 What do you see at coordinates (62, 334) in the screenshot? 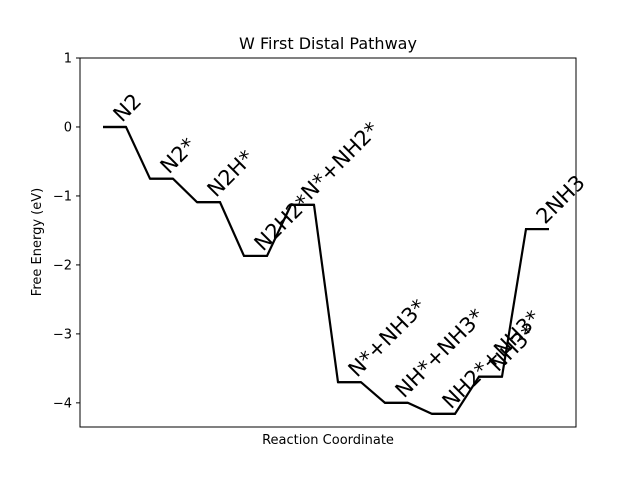
I see `y-tick-label: −3` at bounding box center [62, 334].